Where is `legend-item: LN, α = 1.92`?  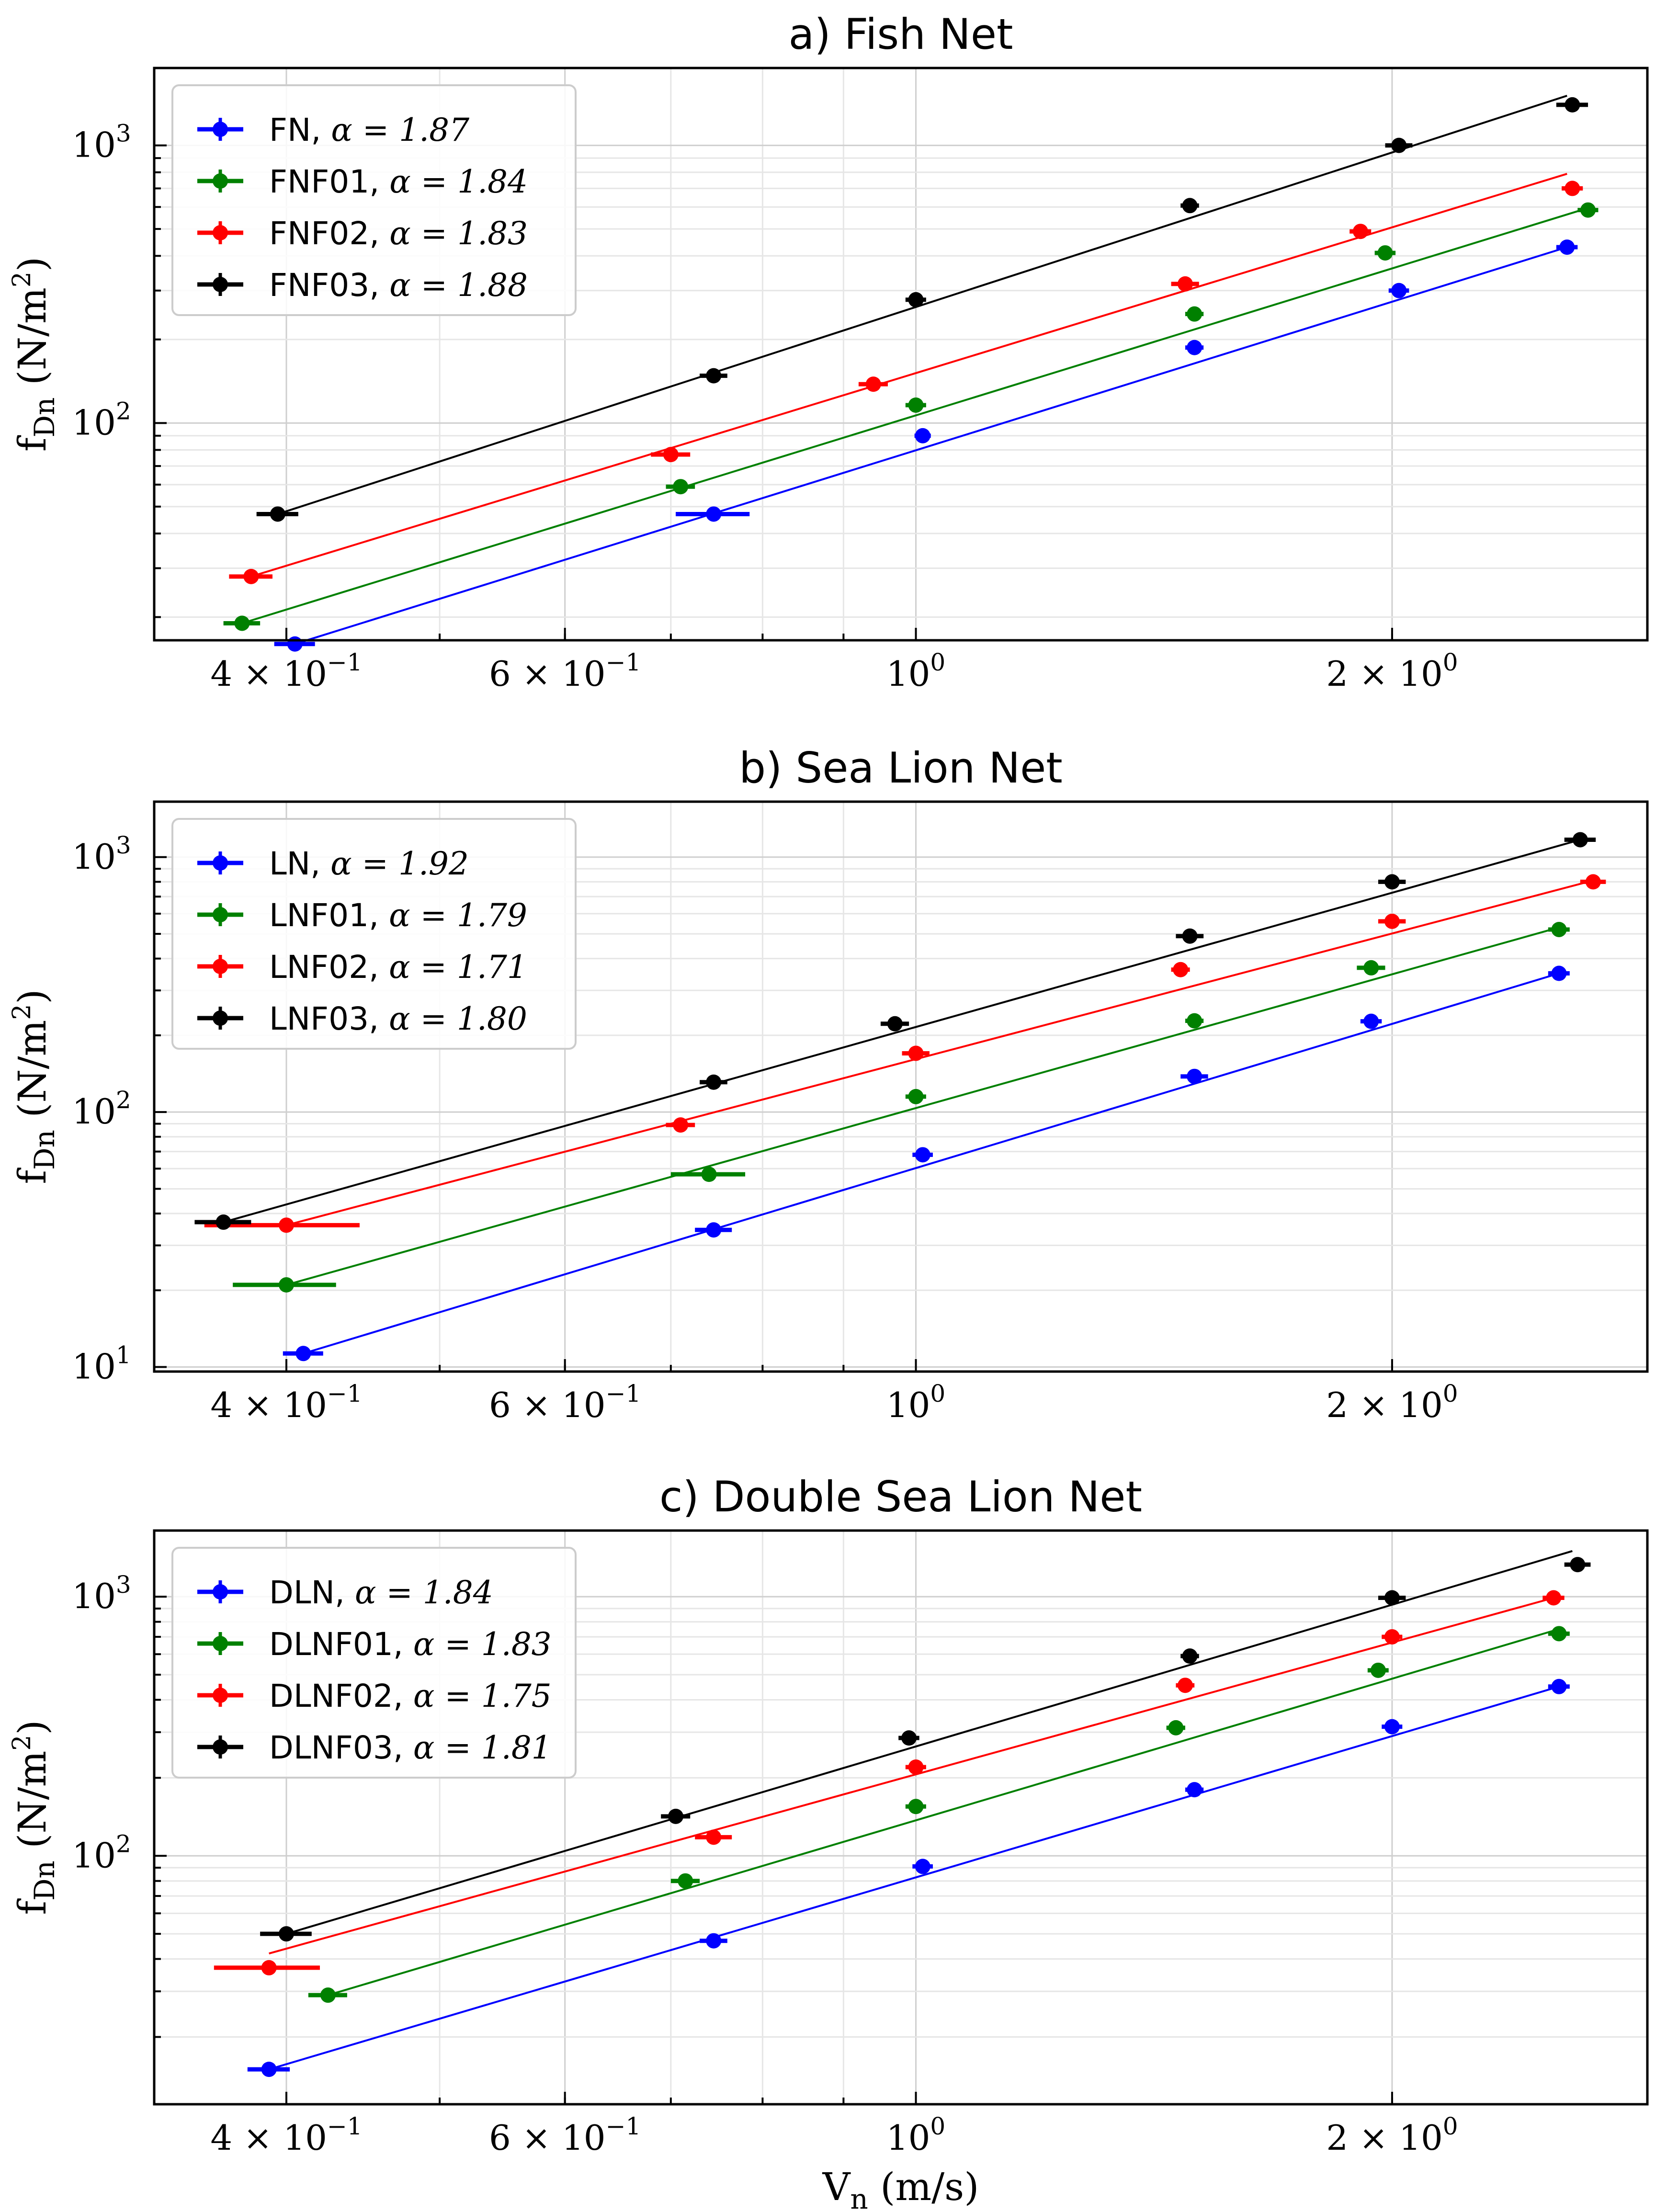
legend-item: LN, α = 1.92 is located at coordinates (333, 863).